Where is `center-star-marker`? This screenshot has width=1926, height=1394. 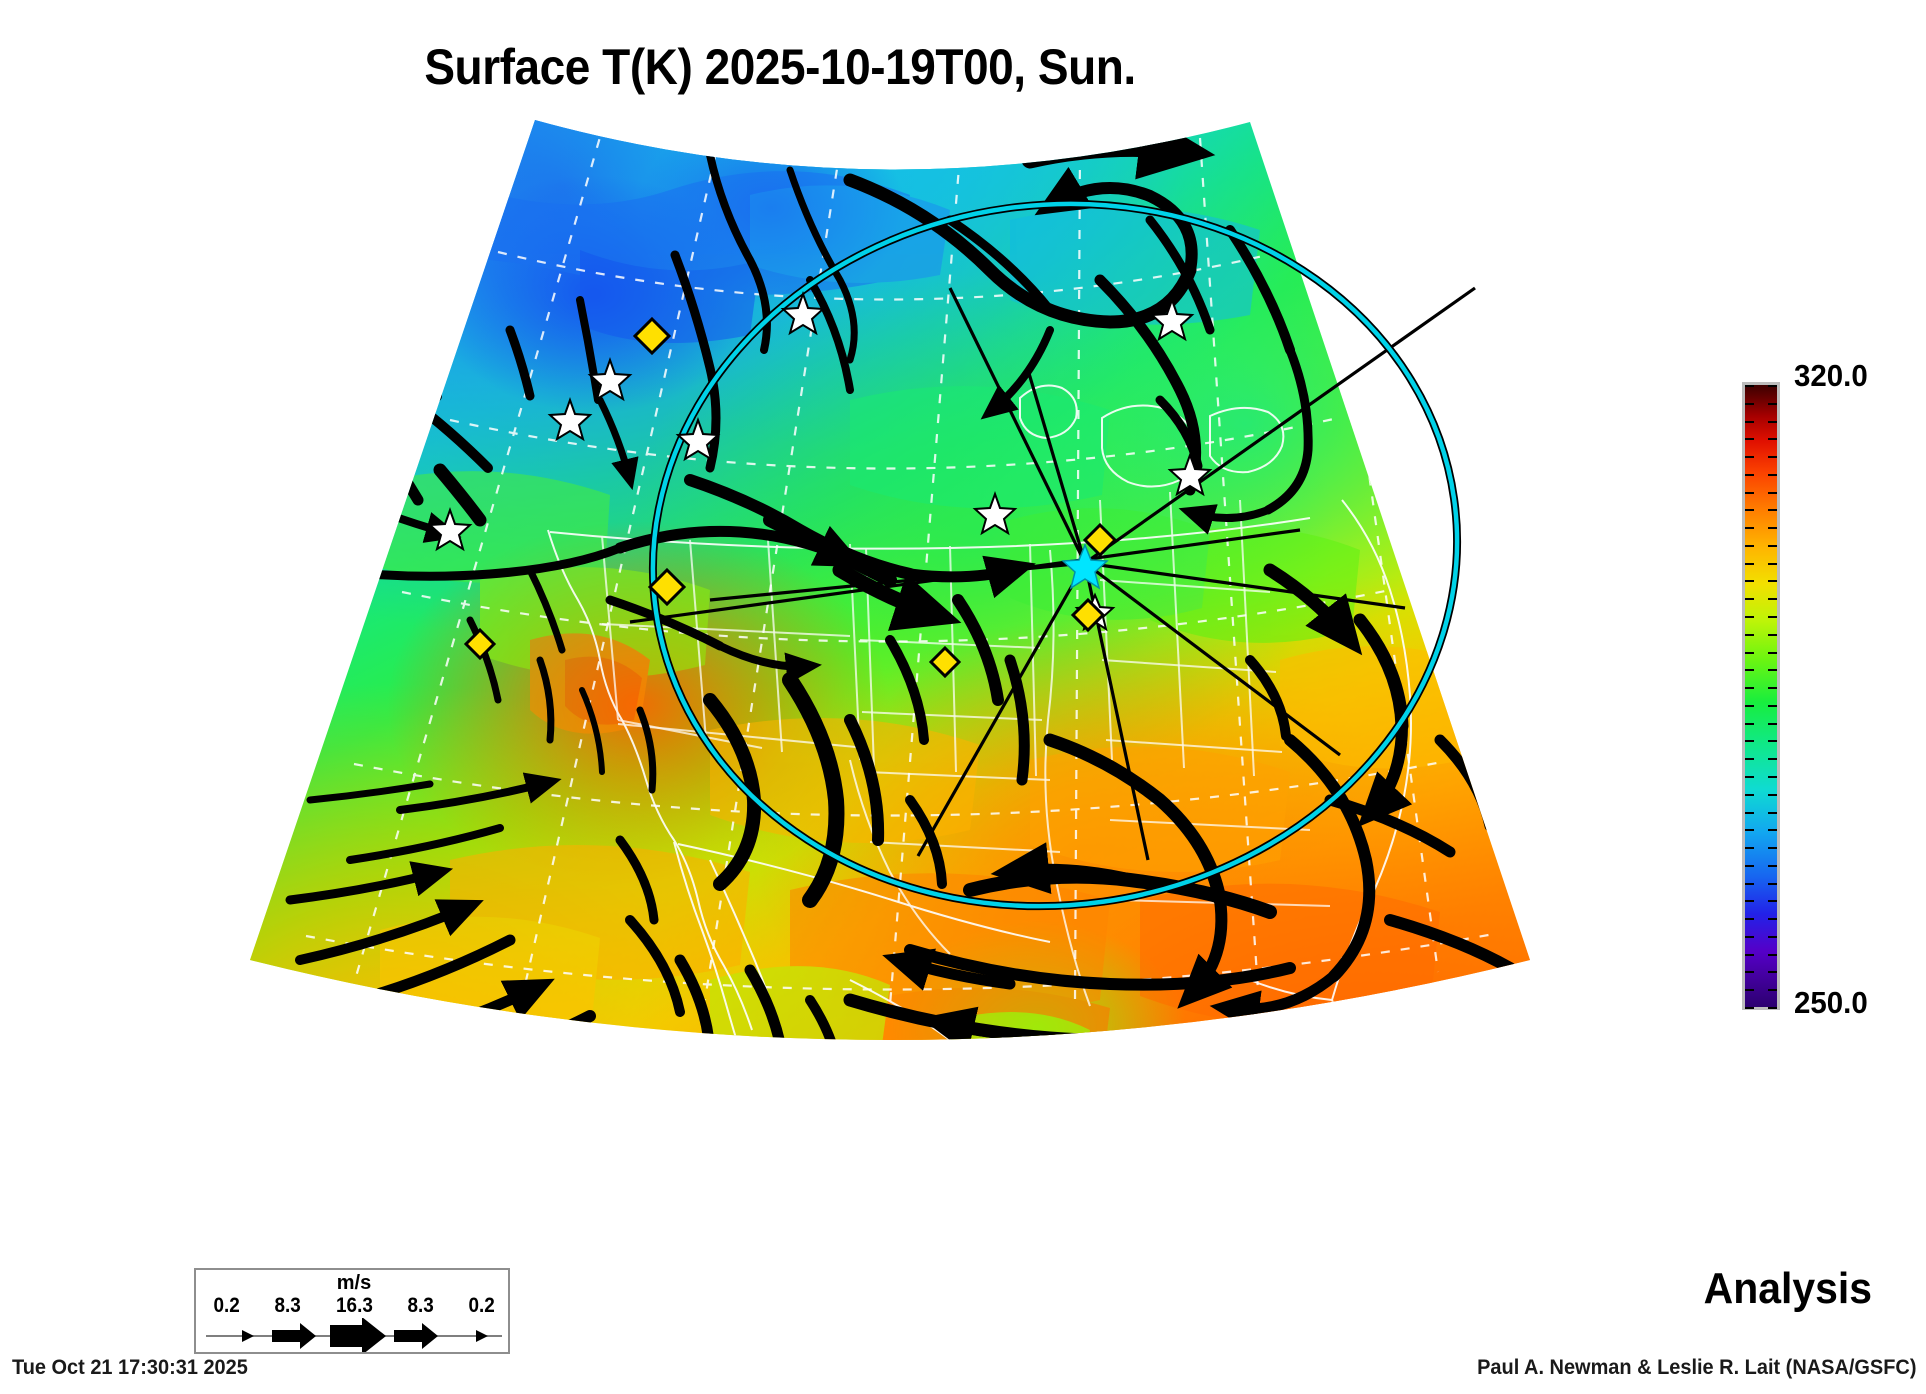
center-star-marker is located at coordinates (1085, 566).